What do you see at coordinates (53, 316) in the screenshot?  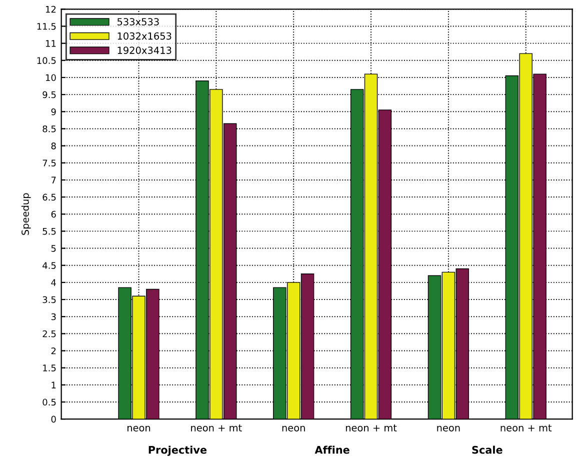 I see `y-tick-label: 3` at bounding box center [53, 316].